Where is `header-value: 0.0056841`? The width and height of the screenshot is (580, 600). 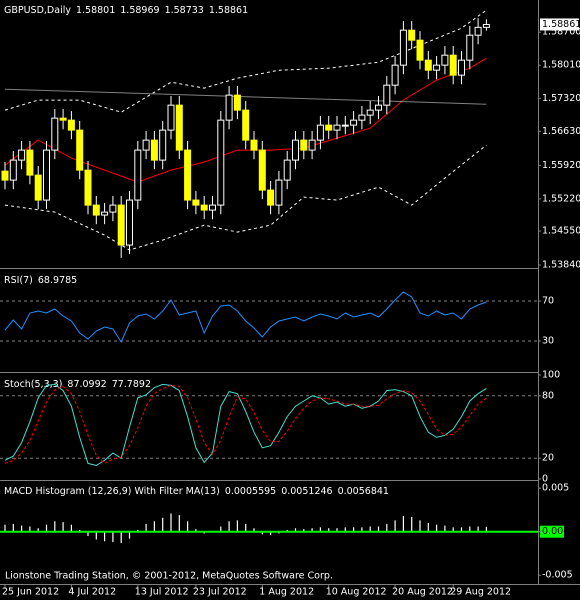
header-value: 0.0056841 is located at coordinates (363, 491).